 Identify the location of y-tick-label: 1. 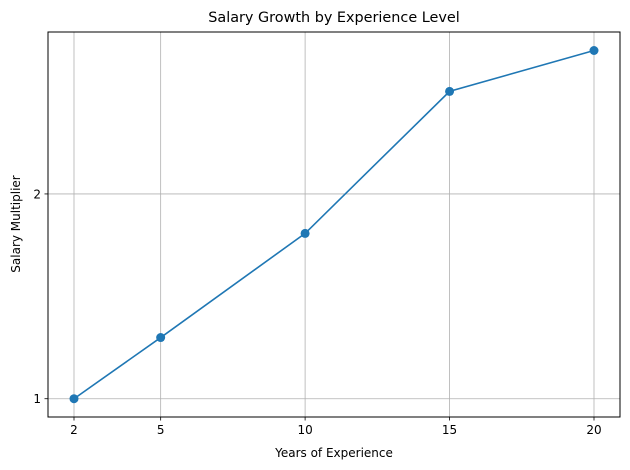
(37, 399).